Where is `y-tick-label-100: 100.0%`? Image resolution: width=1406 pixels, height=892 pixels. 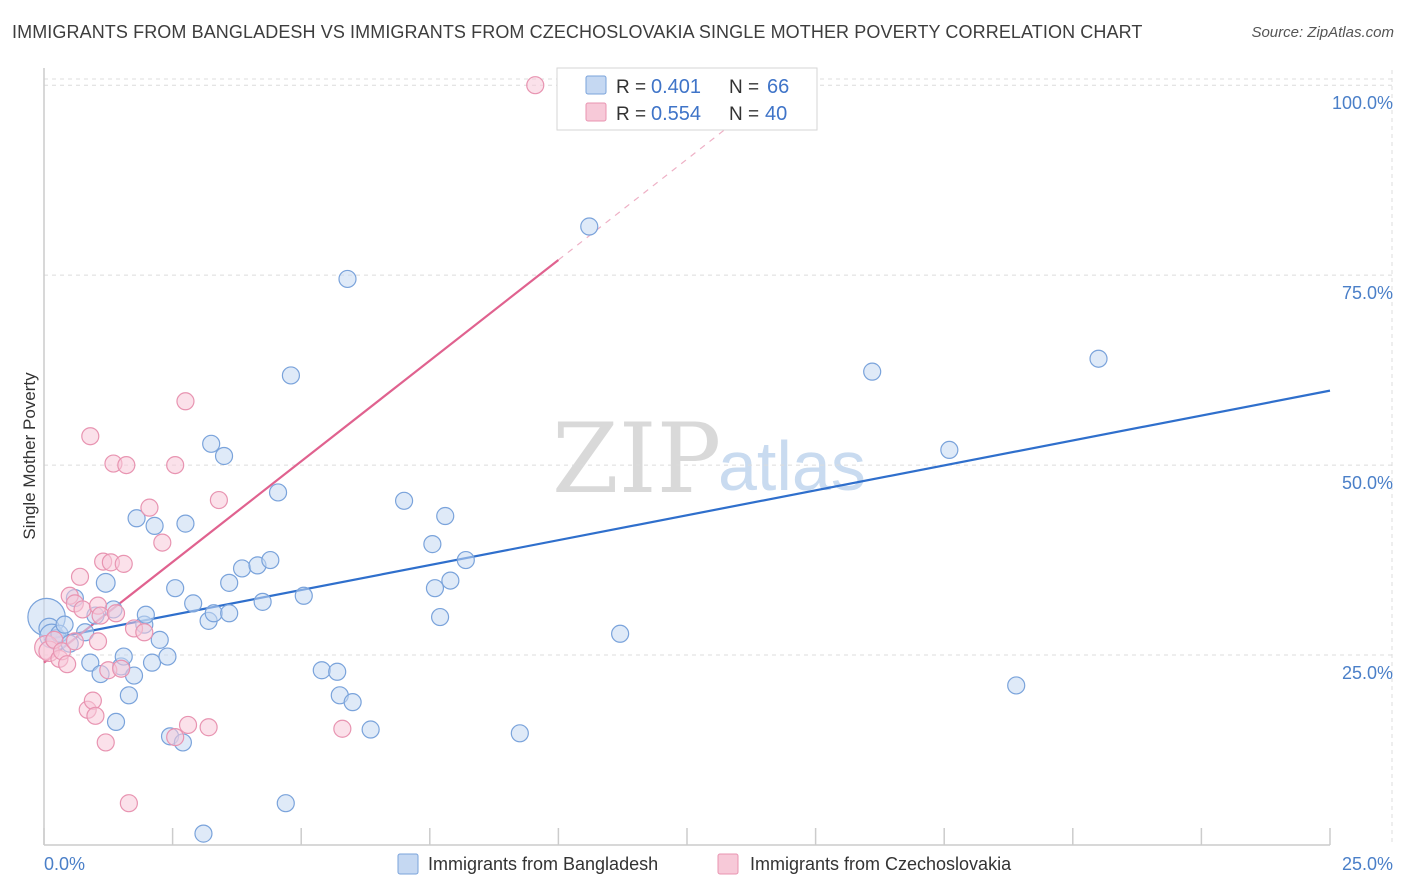
y-tick-label-100: 100.0% is located at coordinates (1362, 103).